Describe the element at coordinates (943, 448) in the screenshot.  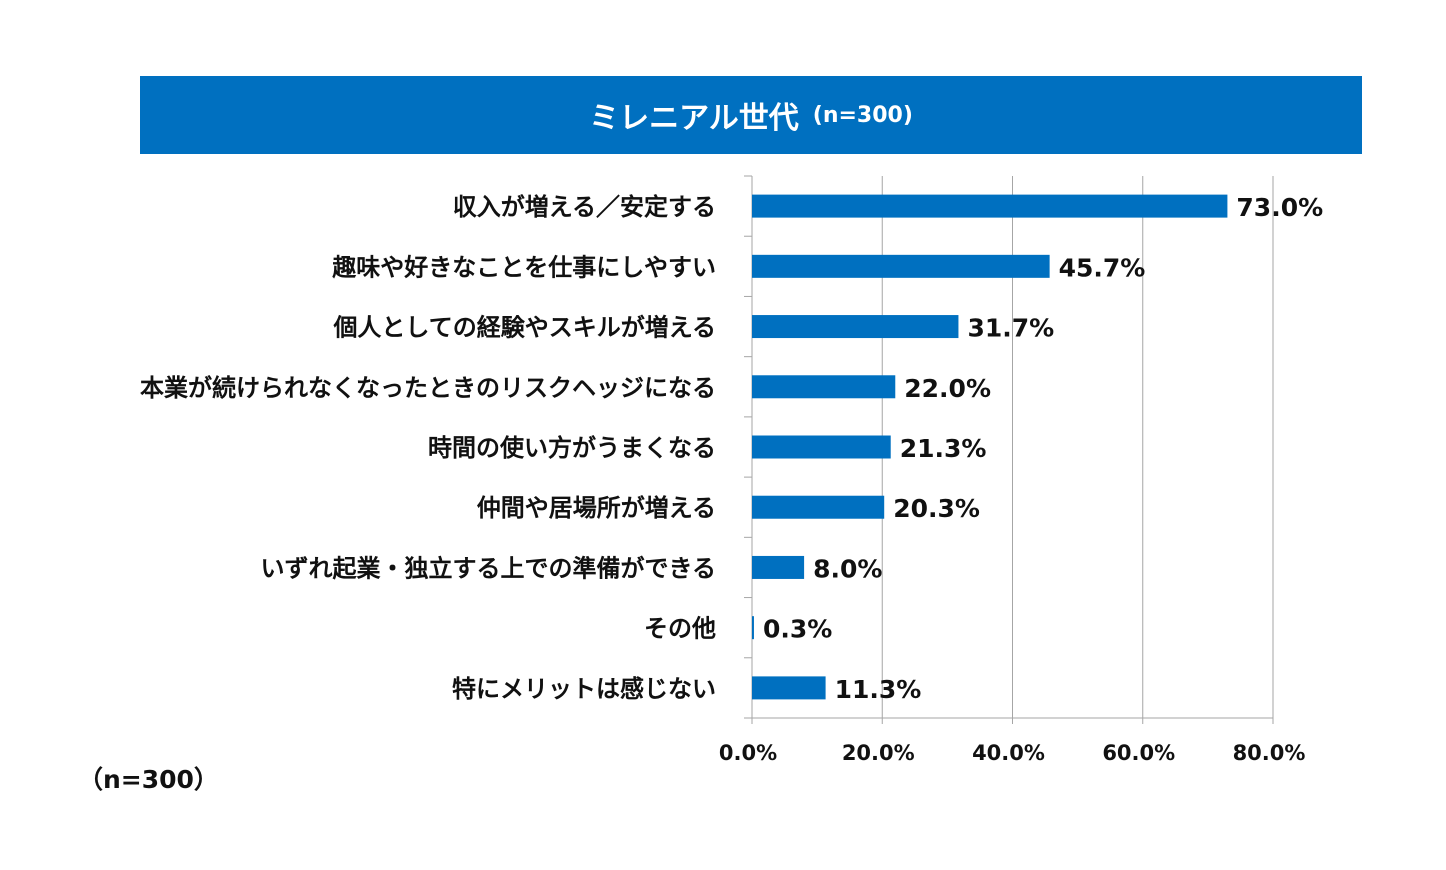
I see `data-label: 21.3%` at that location.